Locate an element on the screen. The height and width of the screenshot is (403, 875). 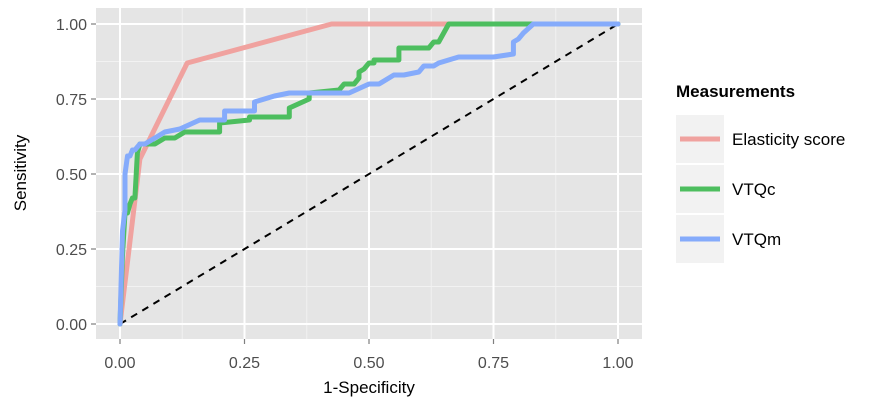
y-tick-label: 0.00 is located at coordinates (71, 325).